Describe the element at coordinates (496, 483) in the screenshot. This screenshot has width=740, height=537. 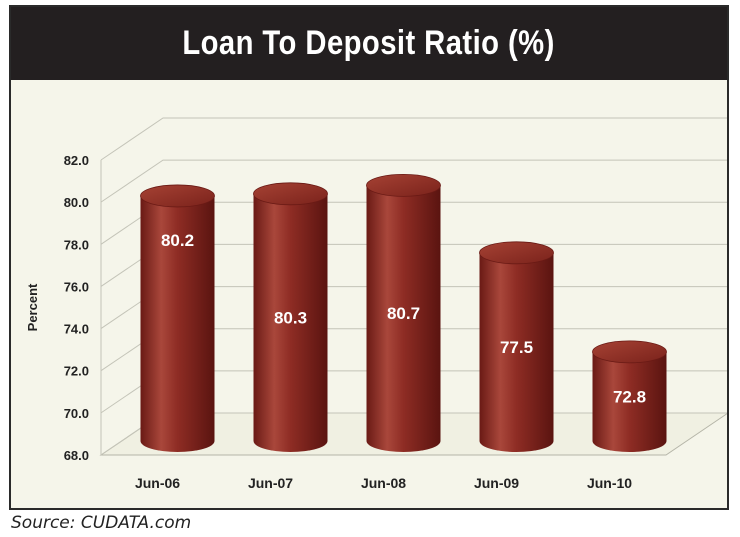
I see `x-tick-label: Jun-09` at that location.